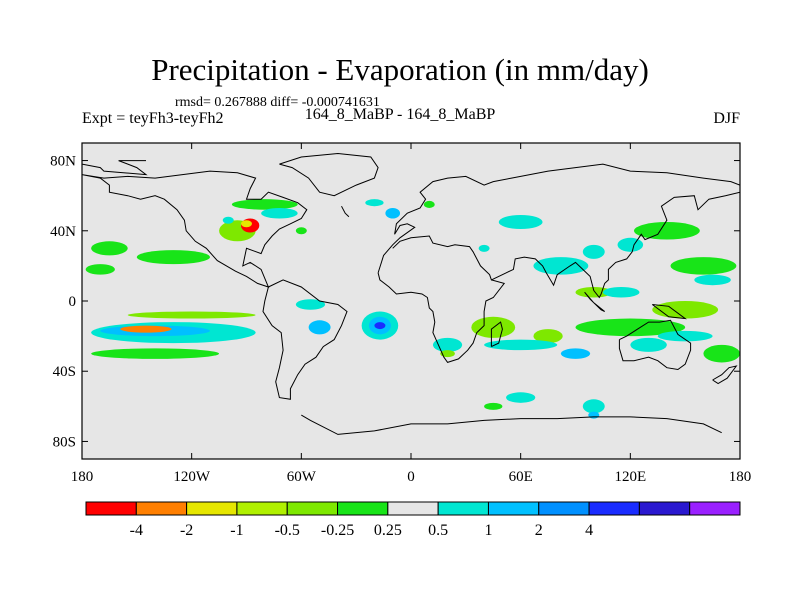 The height and width of the screenshot is (600, 800). What do you see at coordinates (192, 477) in the screenshot?
I see `x-tick-label: 120W` at bounding box center [192, 477].